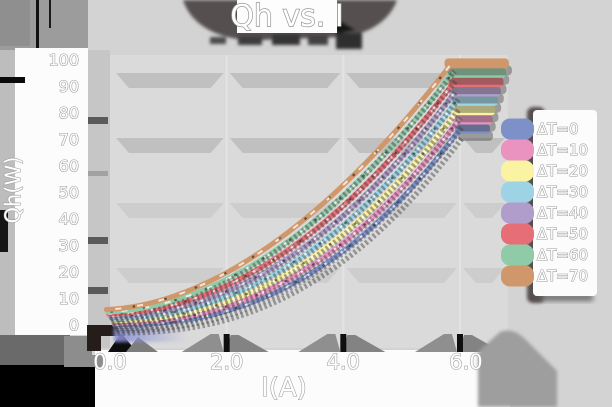  Describe the element at coordinates (284, 388) in the screenshot. I see `x-axis-title: I(A)` at that location.